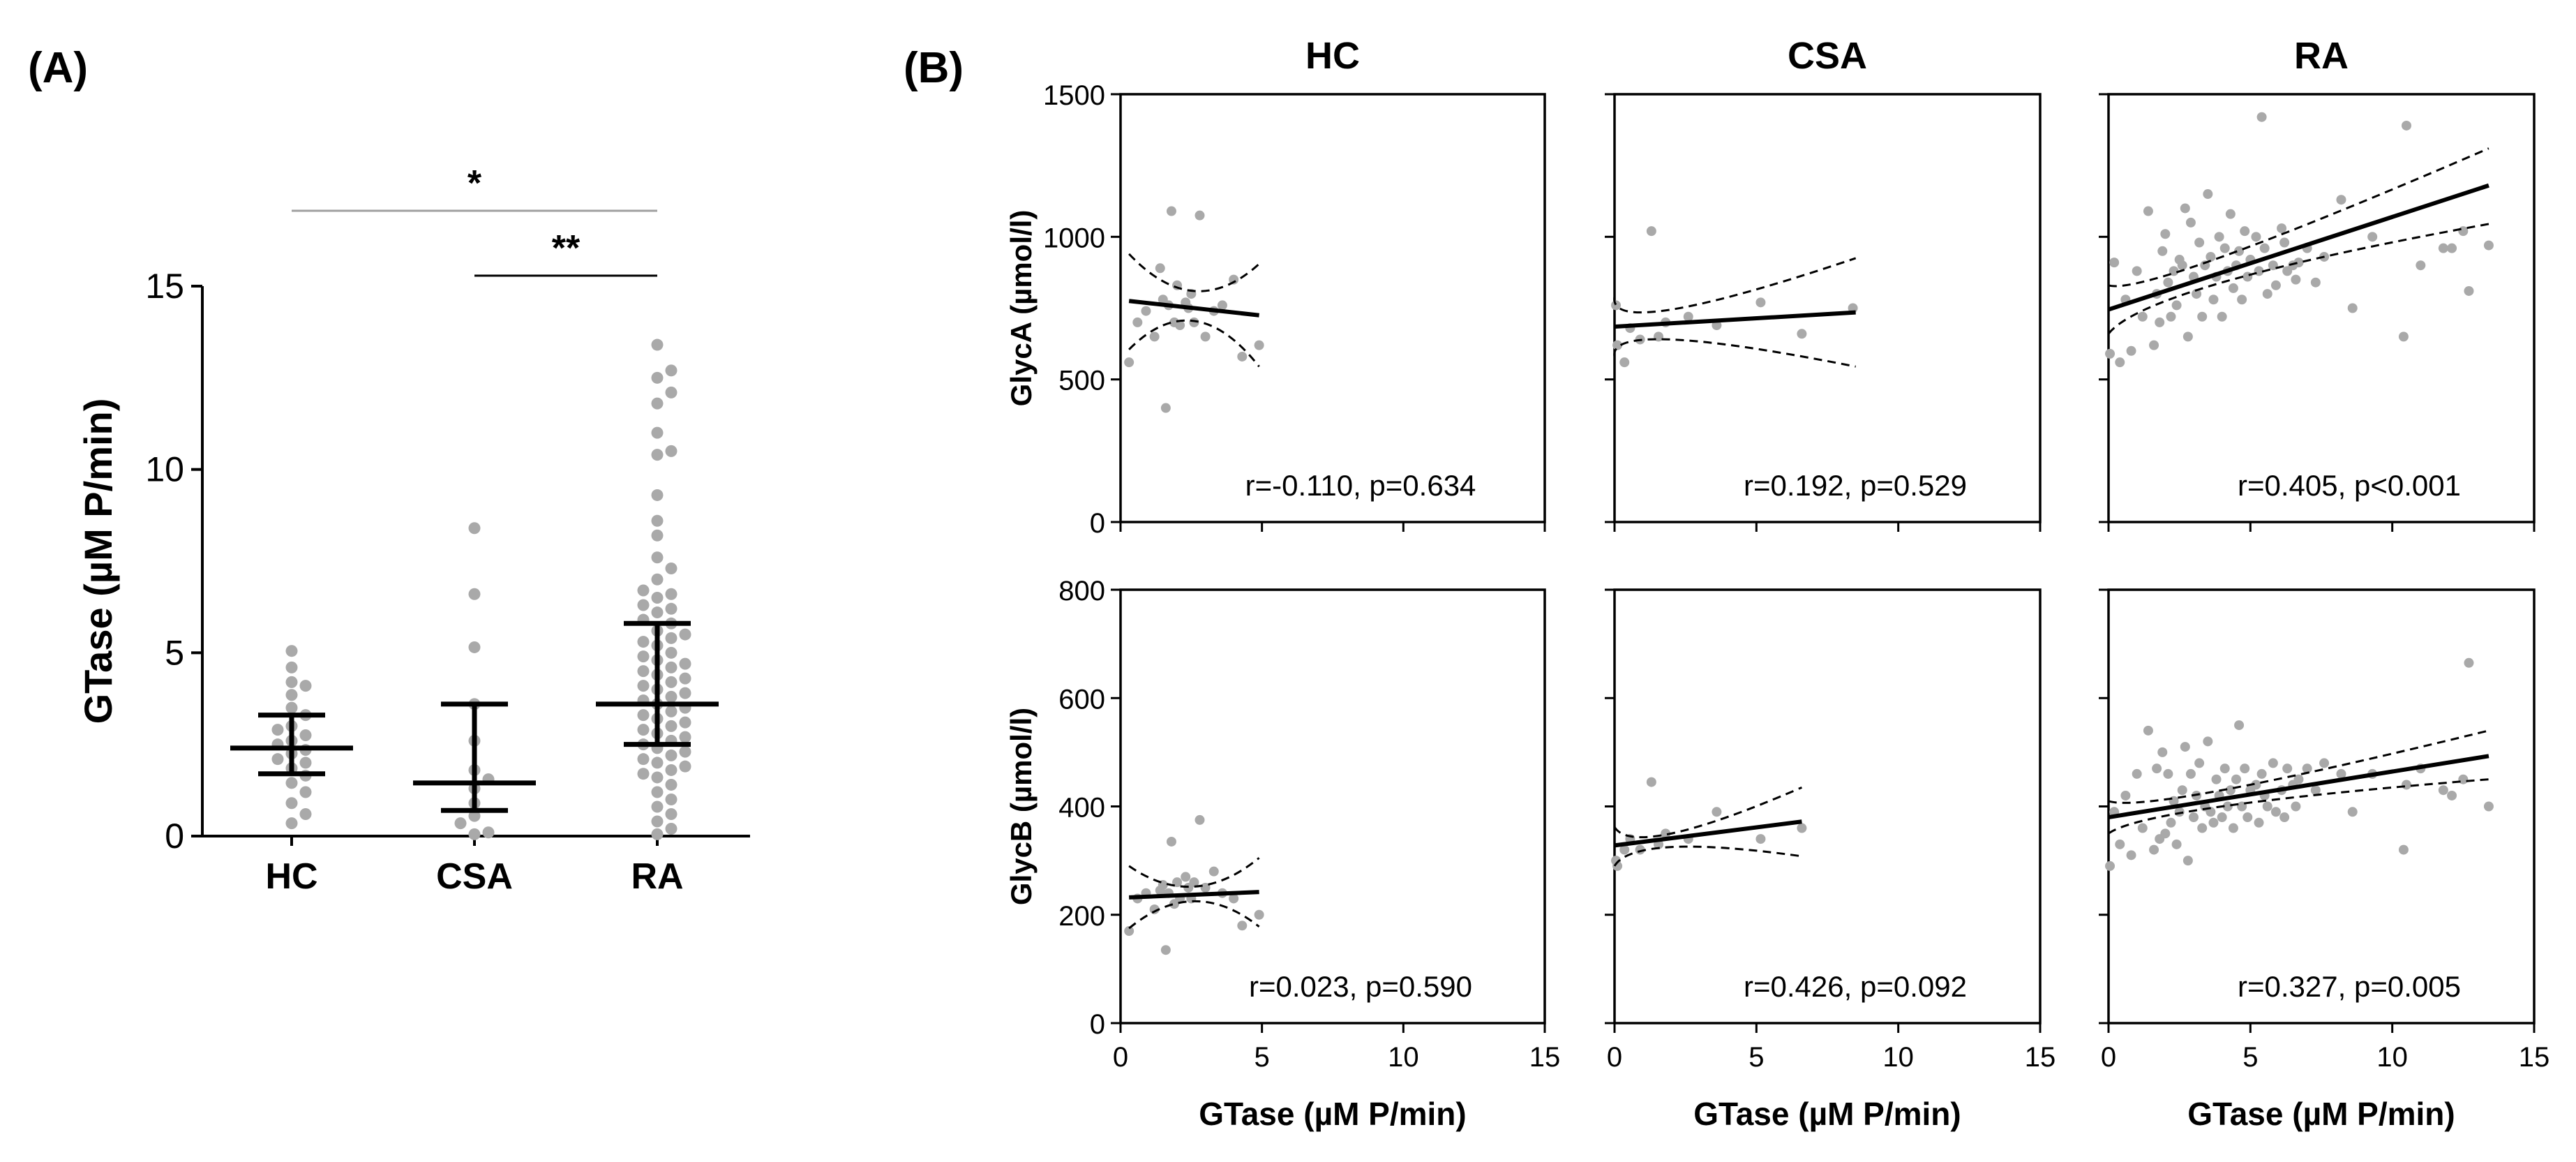 This screenshot has height=1162, width=2576. What do you see at coordinates (174, 652) in the screenshot?
I see `y-tick-label: 5` at bounding box center [174, 652].